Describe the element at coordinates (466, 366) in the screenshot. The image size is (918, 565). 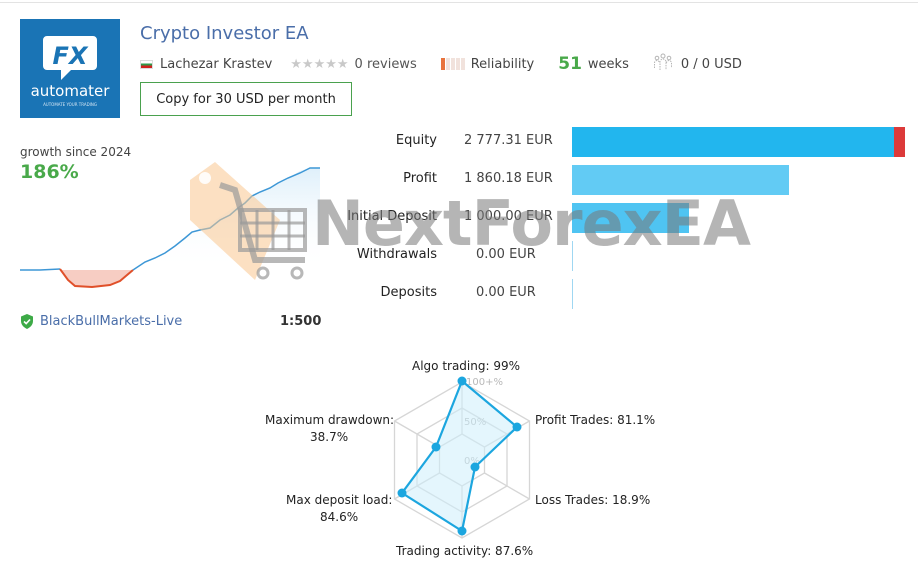
I see `radar-label-algo-trading: Algo trading: 99%` at that location.